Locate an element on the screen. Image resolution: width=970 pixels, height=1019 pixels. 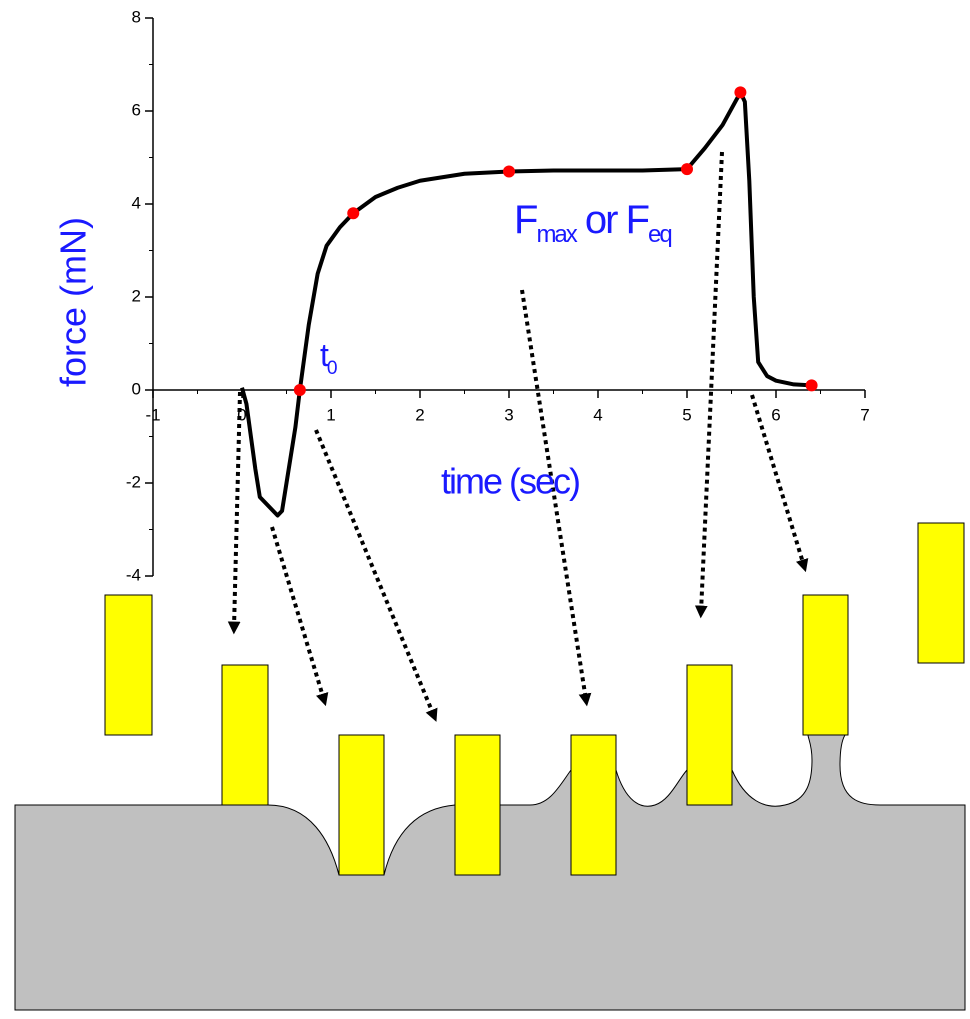
x-tick-label: 5 is located at coordinates (686, 414).